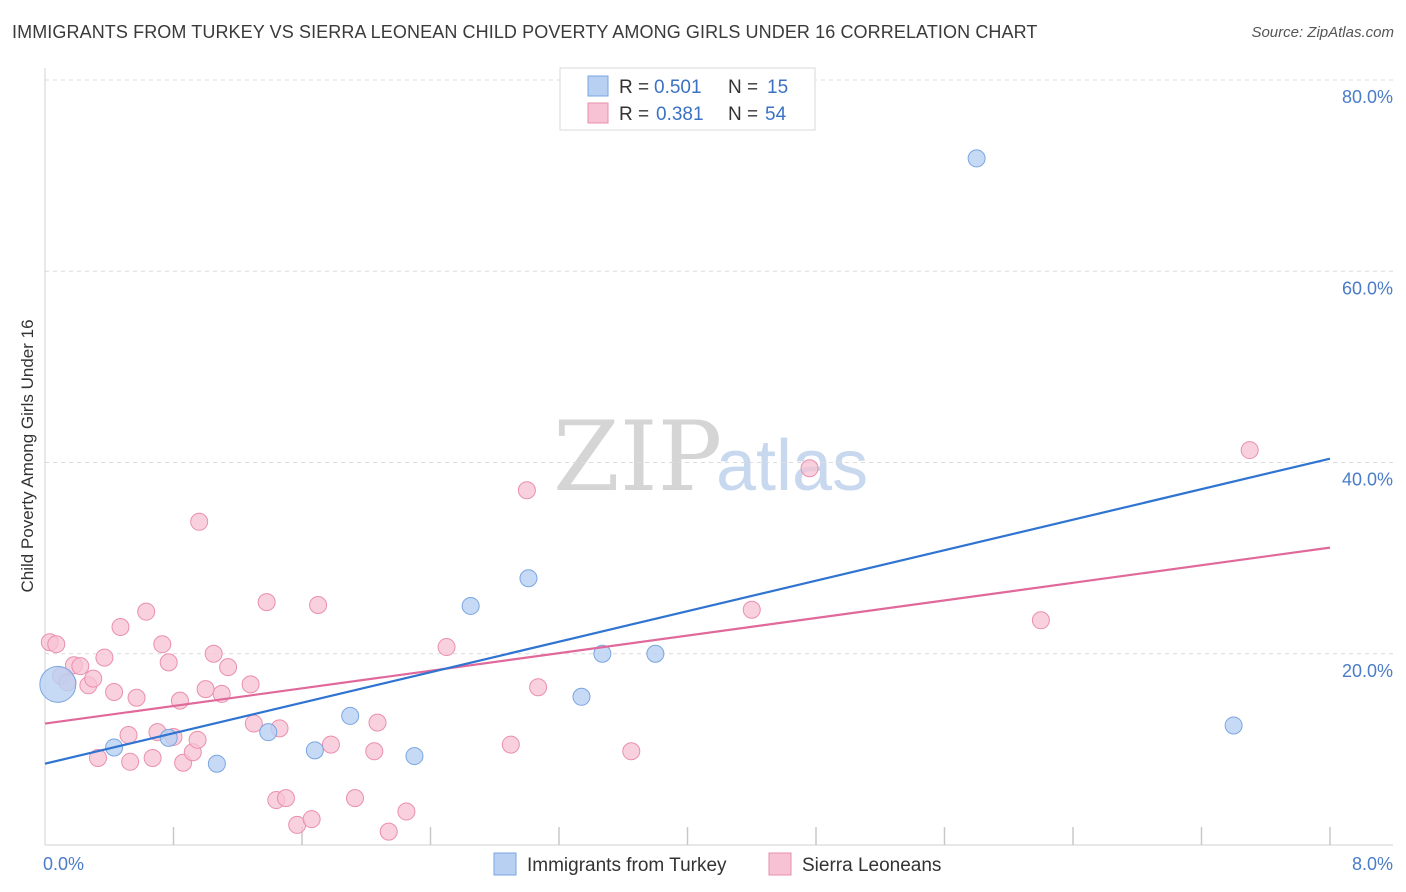 The width and height of the screenshot is (1406, 892). I want to click on x-axis-ticks, so click(751, 836).